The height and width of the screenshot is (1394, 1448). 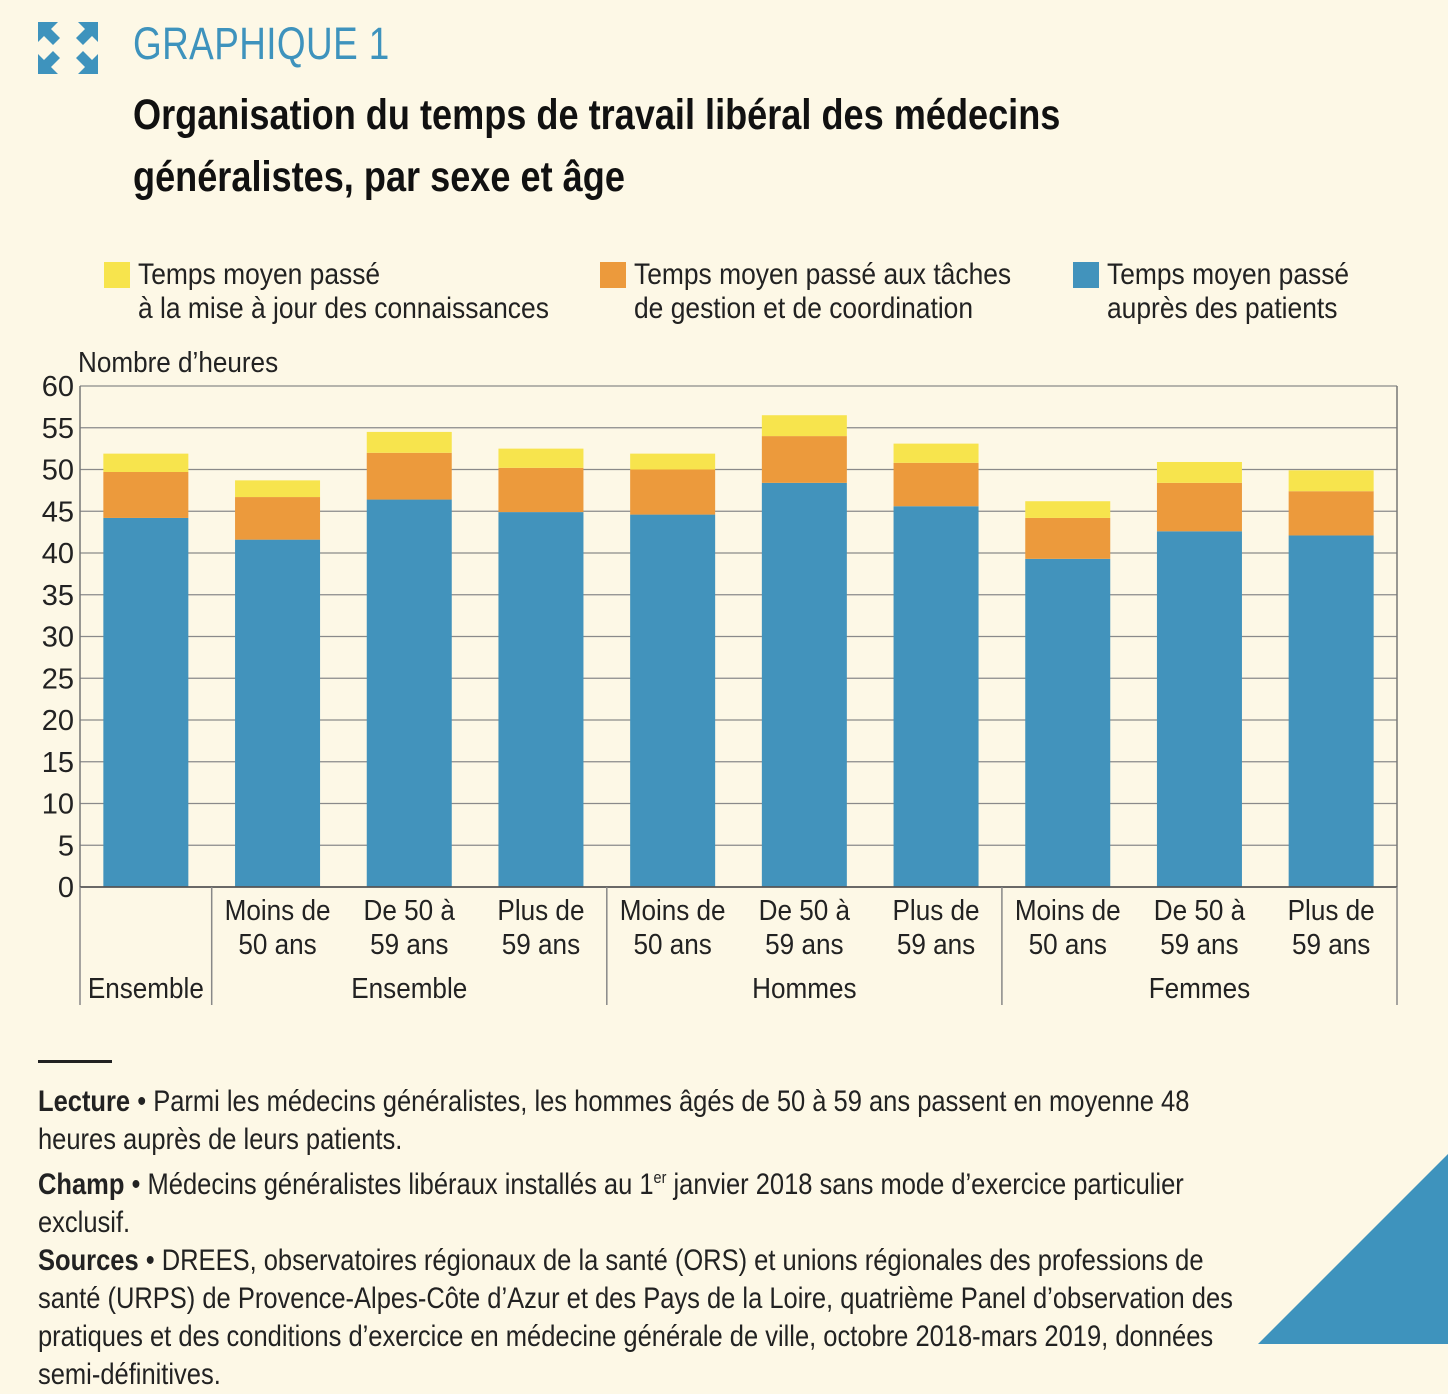 What do you see at coordinates (88, 1260) in the screenshot?
I see `note-sources-label: Sources` at bounding box center [88, 1260].